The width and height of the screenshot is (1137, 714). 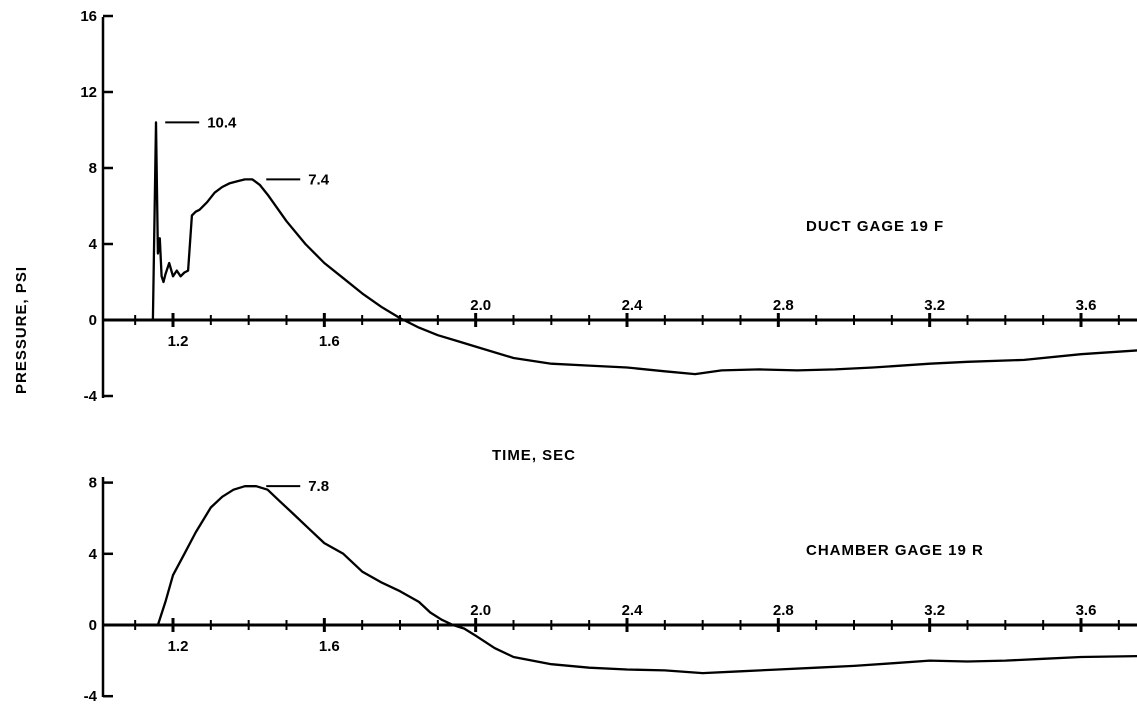 What do you see at coordinates (222, 122) in the screenshot?
I see `duct-peak-annotation: 10.4` at bounding box center [222, 122].